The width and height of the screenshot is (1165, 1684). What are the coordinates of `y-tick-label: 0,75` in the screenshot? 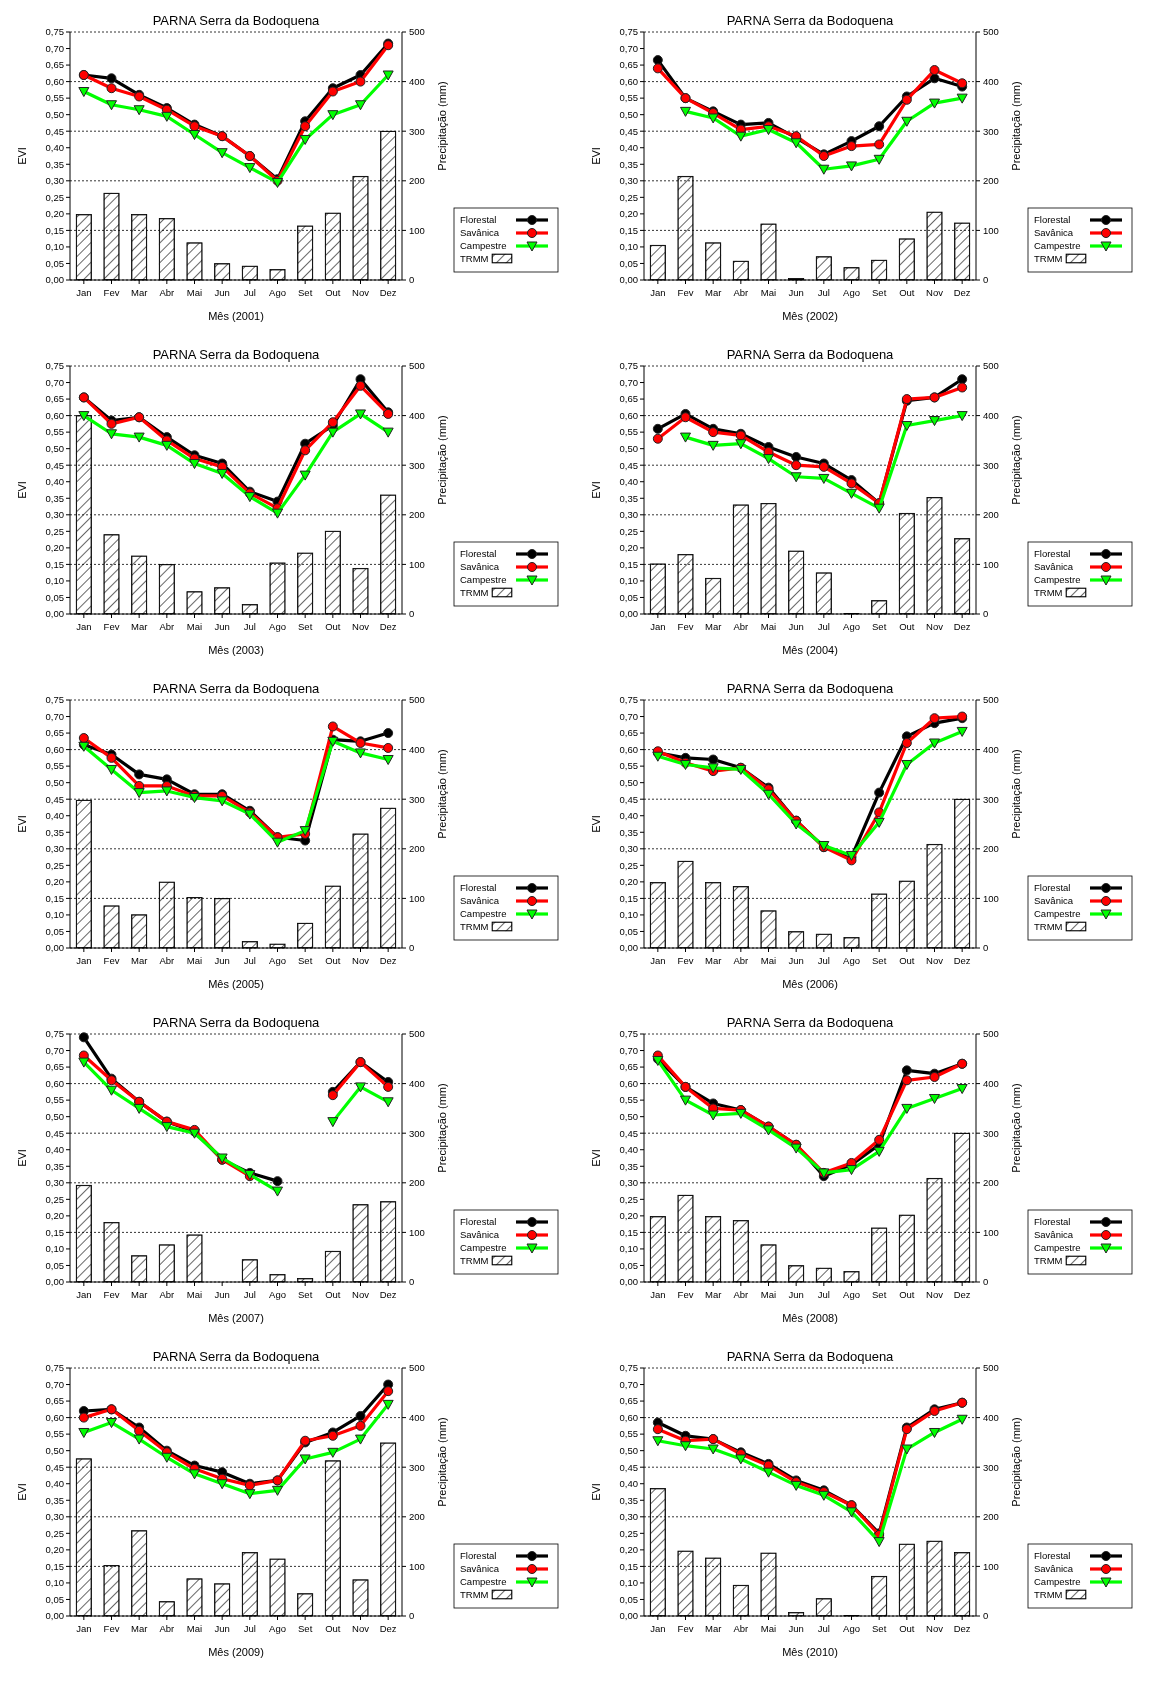 It's located at (54, 32).